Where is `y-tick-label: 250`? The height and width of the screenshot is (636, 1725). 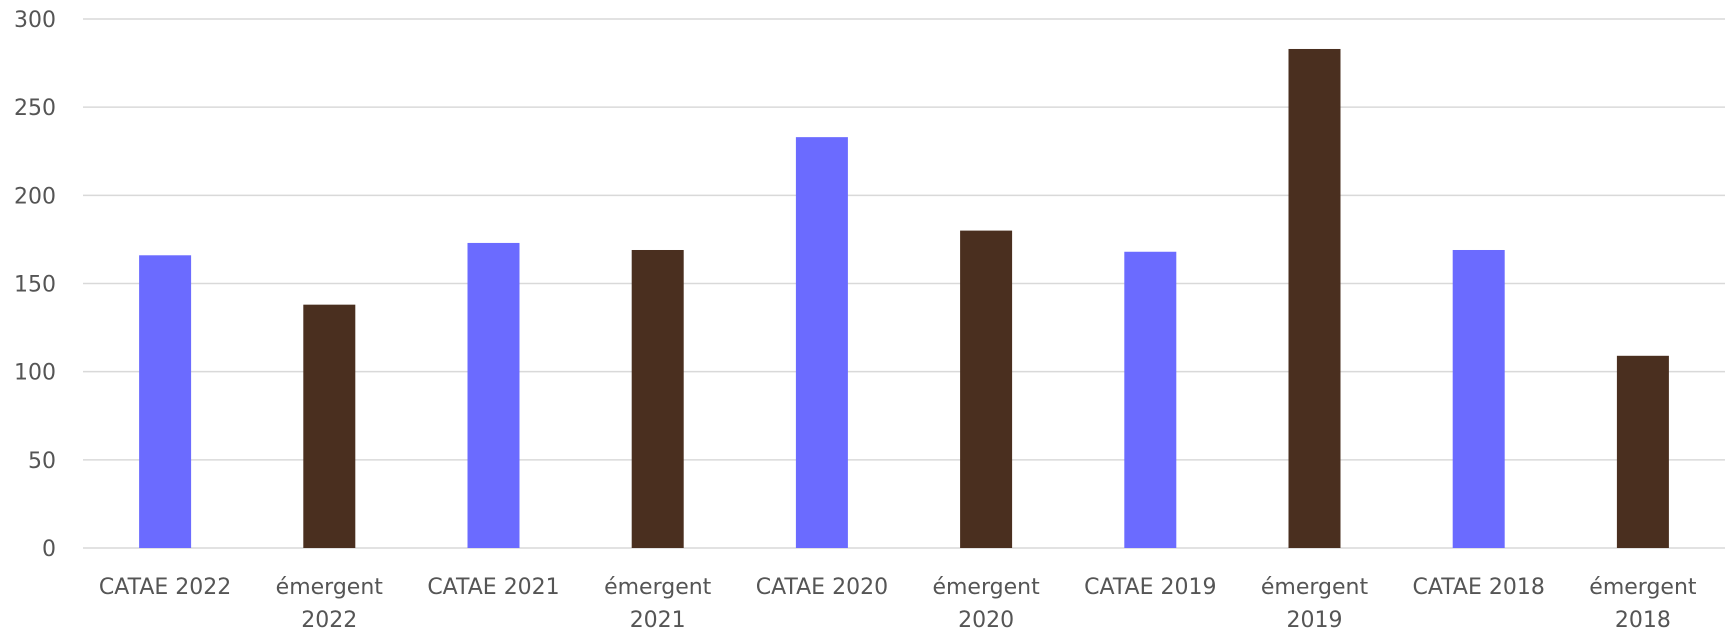 y-tick-label: 250 is located at coordinates (35, 108).